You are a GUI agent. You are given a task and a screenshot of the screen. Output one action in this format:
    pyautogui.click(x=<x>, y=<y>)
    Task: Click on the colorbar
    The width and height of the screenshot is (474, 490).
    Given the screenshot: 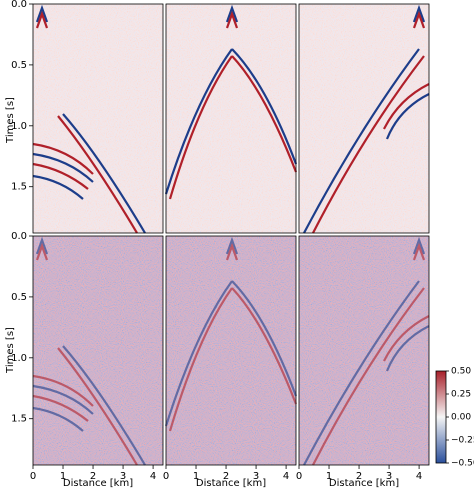 What is the action you would take?
    pyautogui.click(x=441, y=417)
    